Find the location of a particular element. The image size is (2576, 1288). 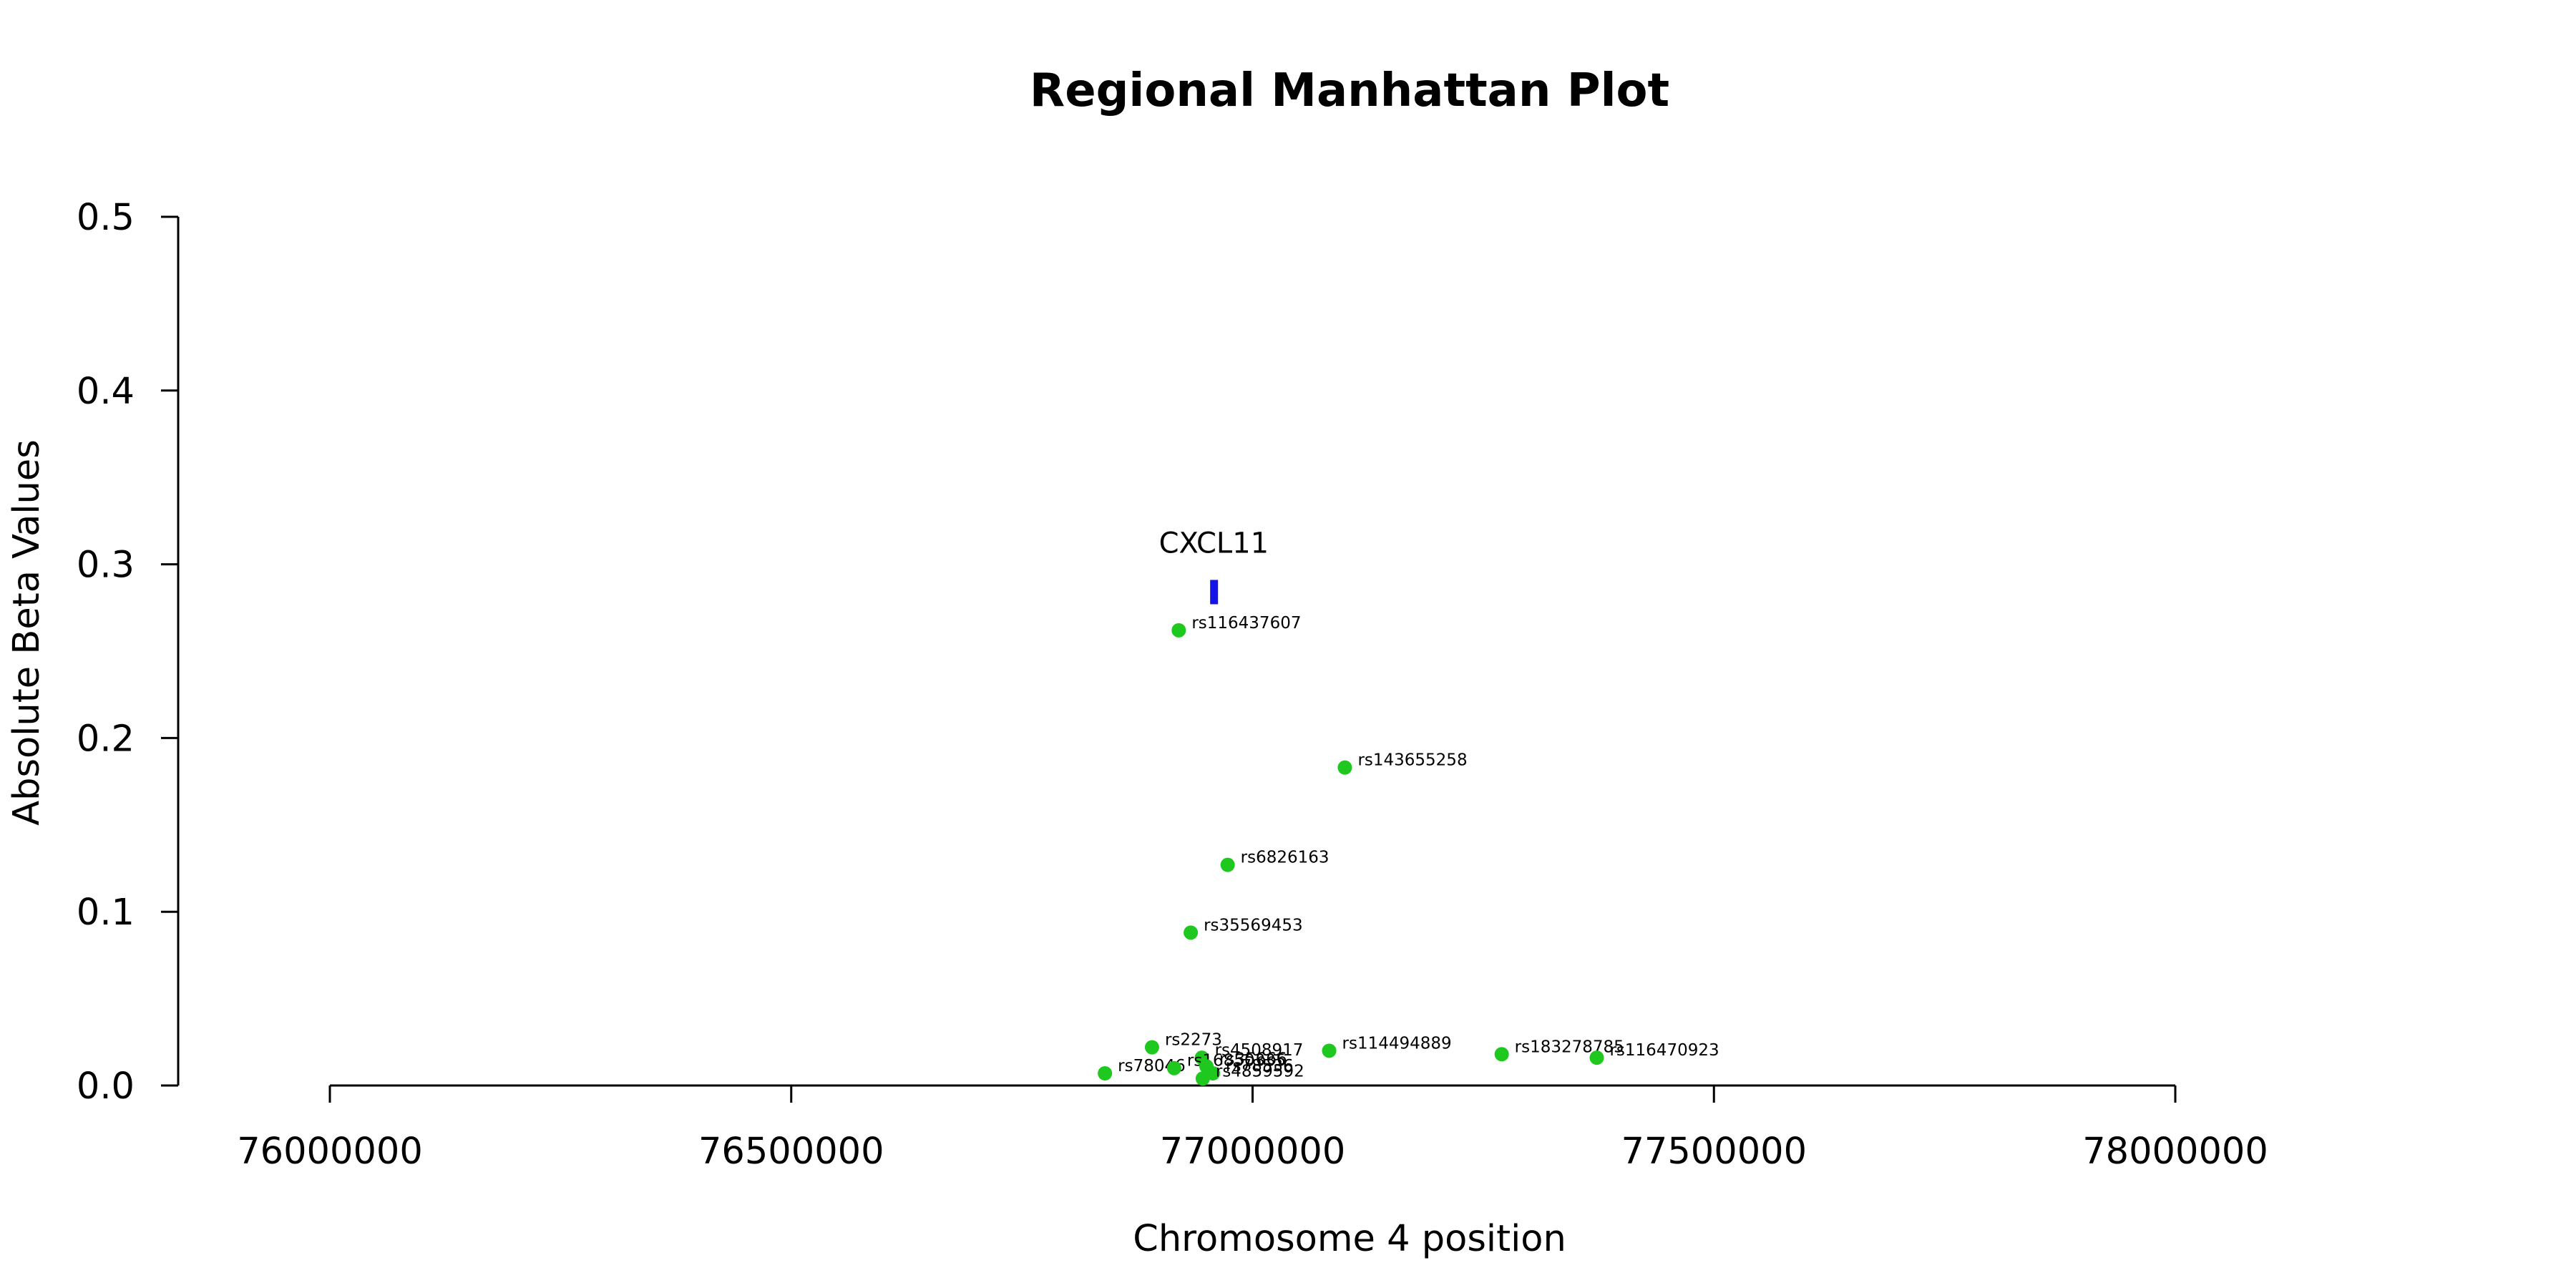

x-tick-label: 77500000 is located at coordinates (1714, 1152).